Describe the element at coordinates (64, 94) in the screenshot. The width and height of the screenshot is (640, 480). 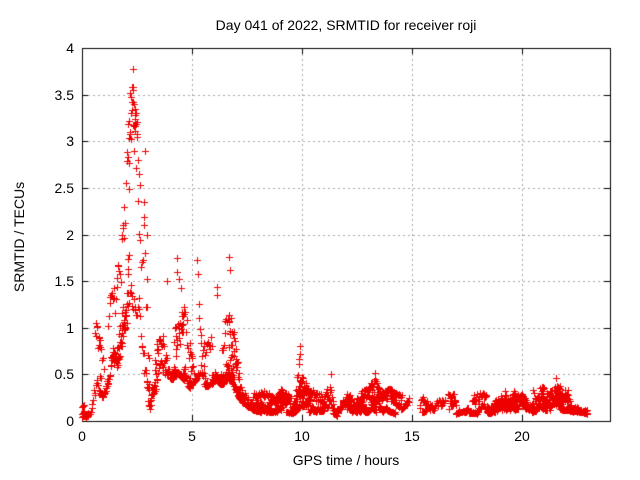
I see `y-tick-label-3.5: 3.5` at that location.